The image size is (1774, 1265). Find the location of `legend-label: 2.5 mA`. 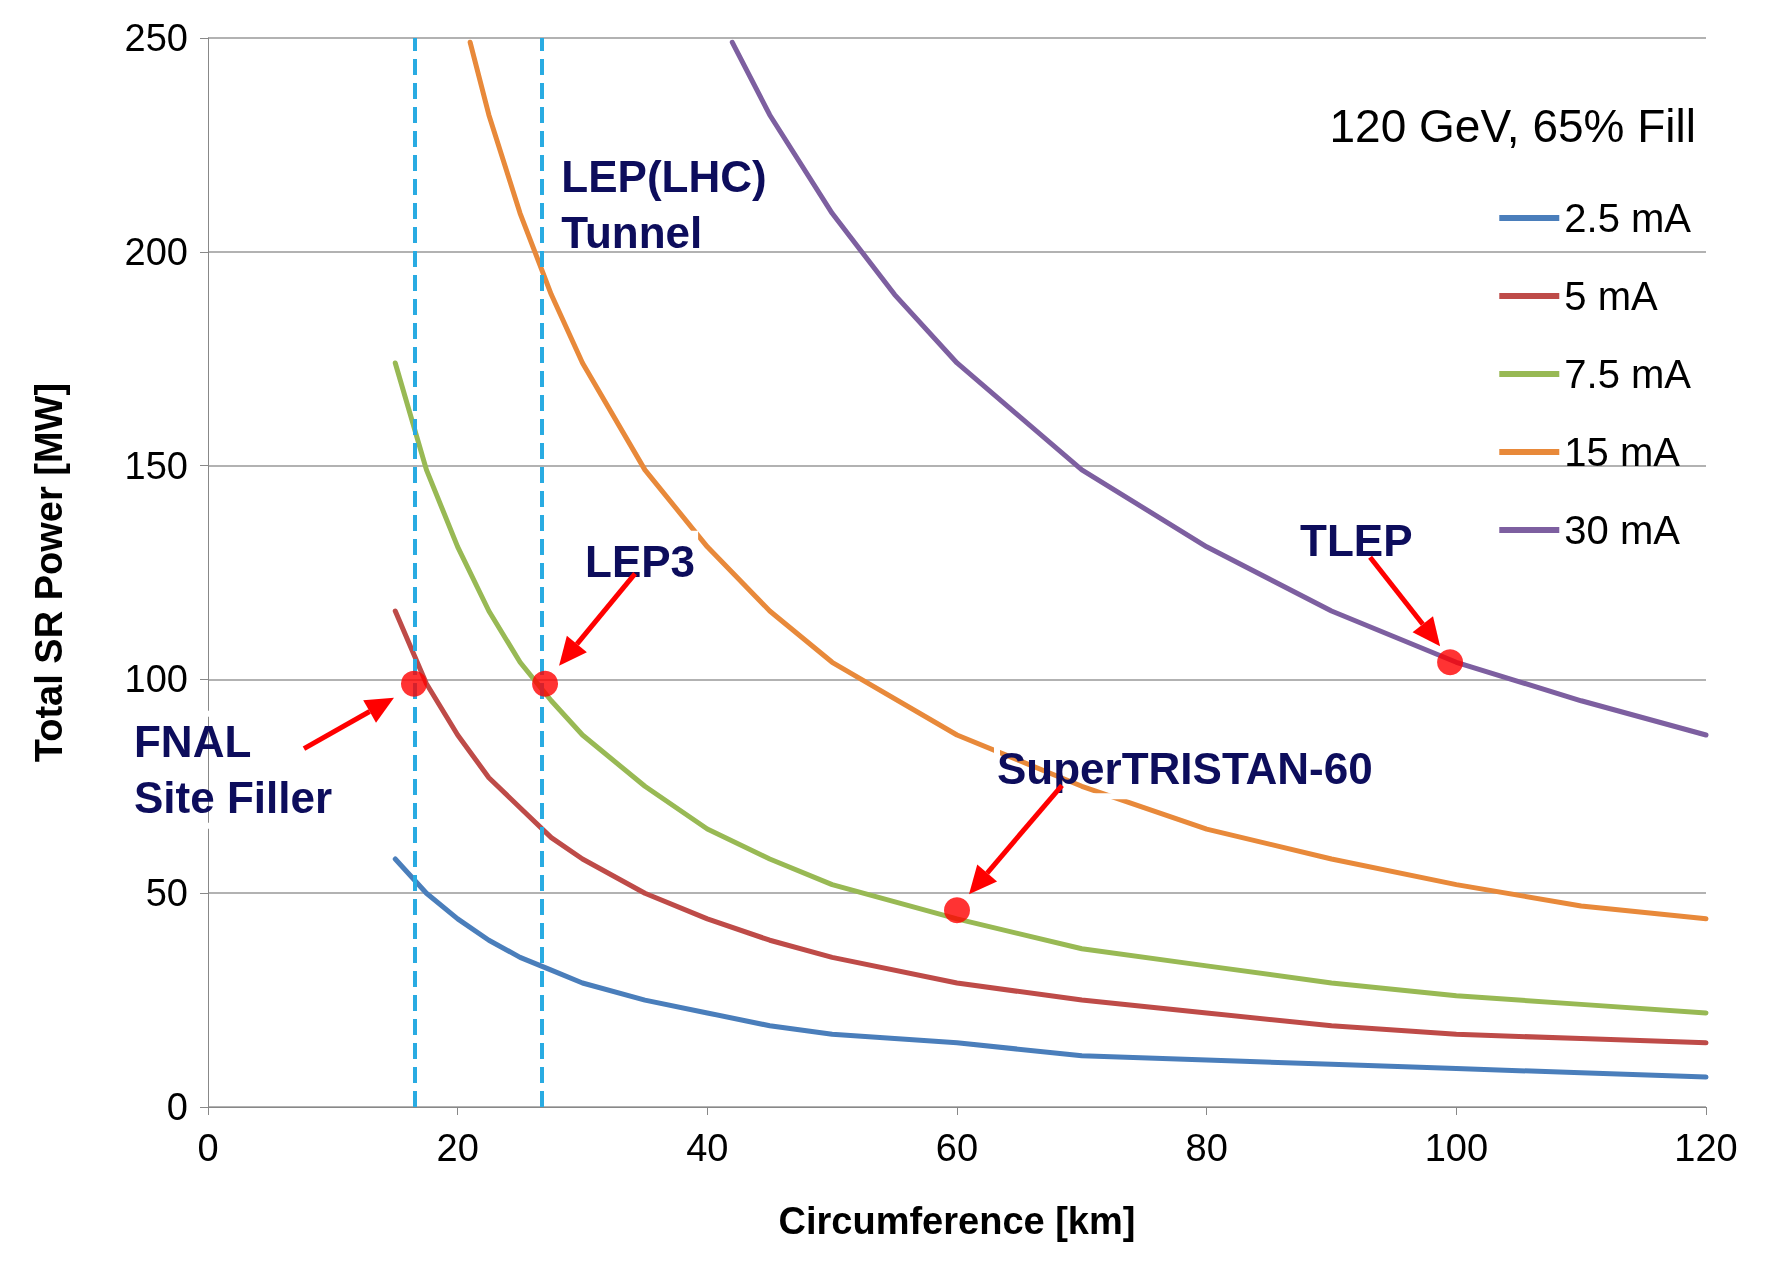

legend-label: 2.5 mA is located at coordinates (1628, 218).